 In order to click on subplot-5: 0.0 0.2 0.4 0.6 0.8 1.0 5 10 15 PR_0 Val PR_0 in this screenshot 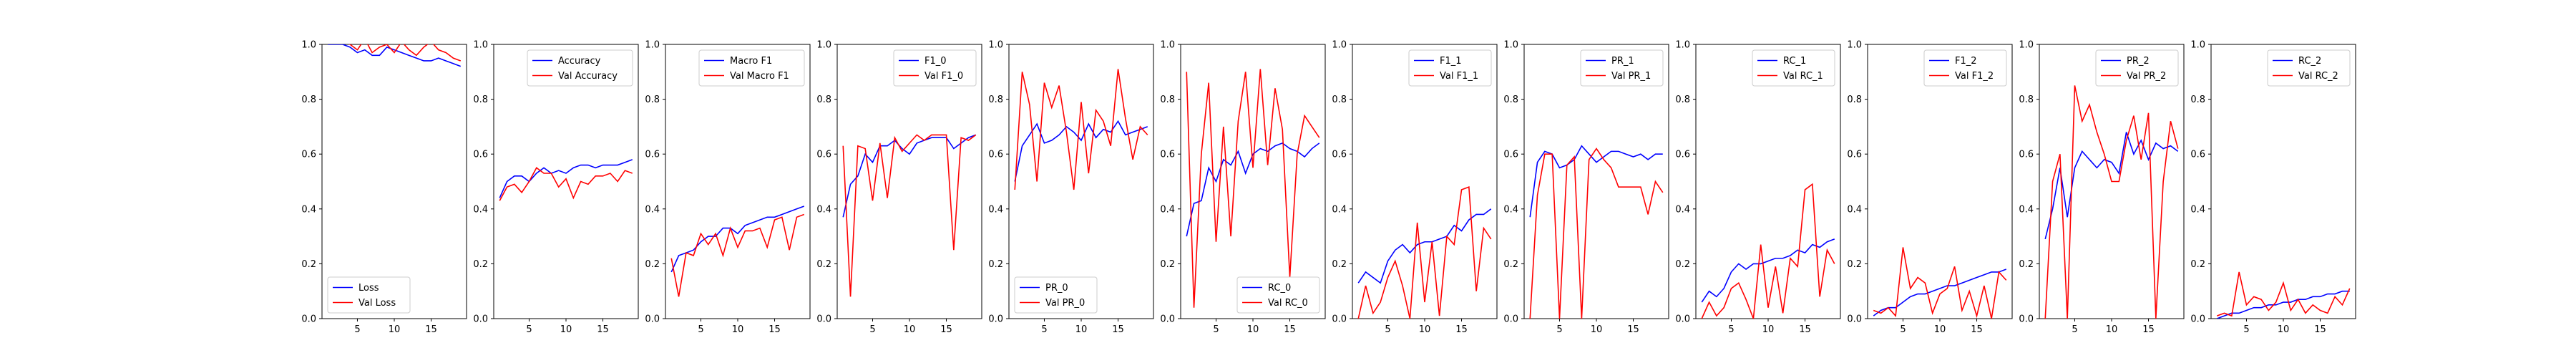, I will do `click(1071, 187)`.